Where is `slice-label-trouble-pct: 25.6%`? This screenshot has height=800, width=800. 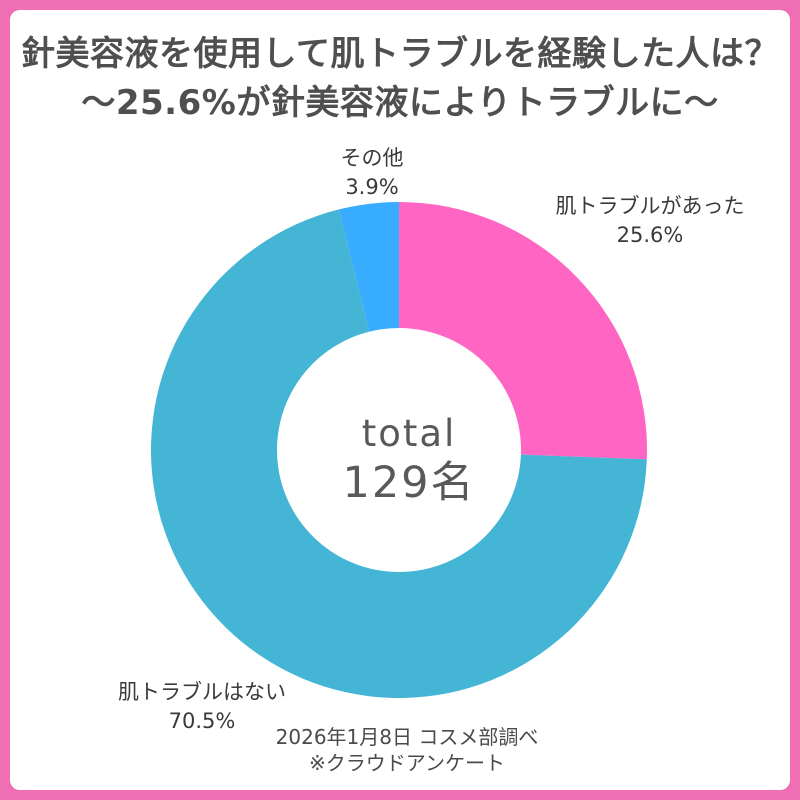 slice-label-trouble-pct: 25.6% is located at coordinates (650, 235).